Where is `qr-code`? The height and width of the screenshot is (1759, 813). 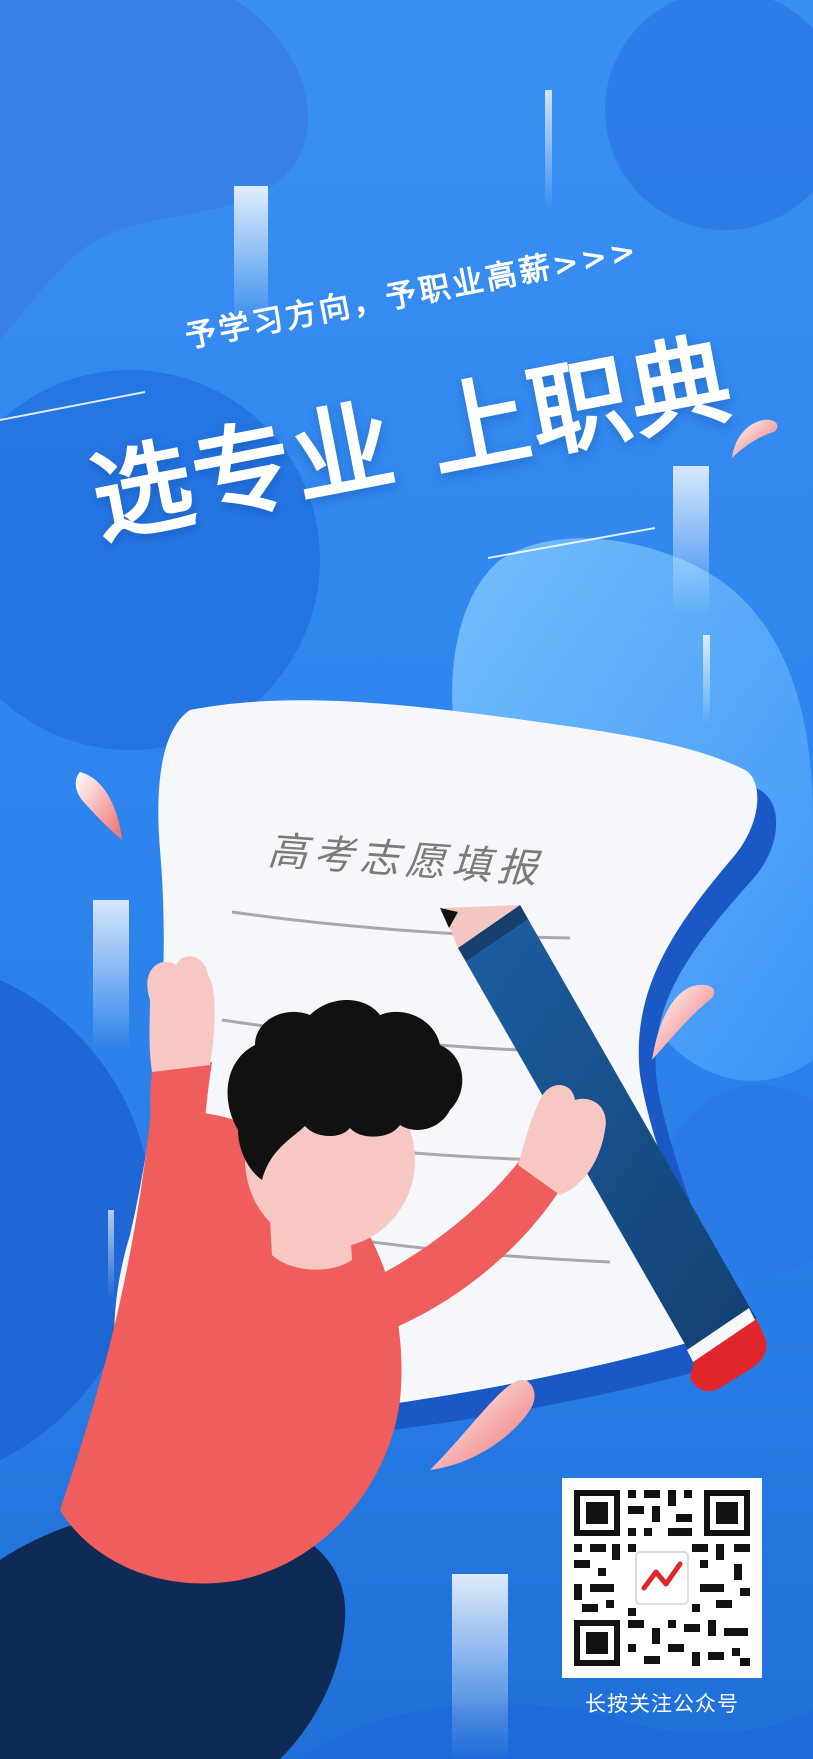 qr-code is located at coordinates (662, 1578).